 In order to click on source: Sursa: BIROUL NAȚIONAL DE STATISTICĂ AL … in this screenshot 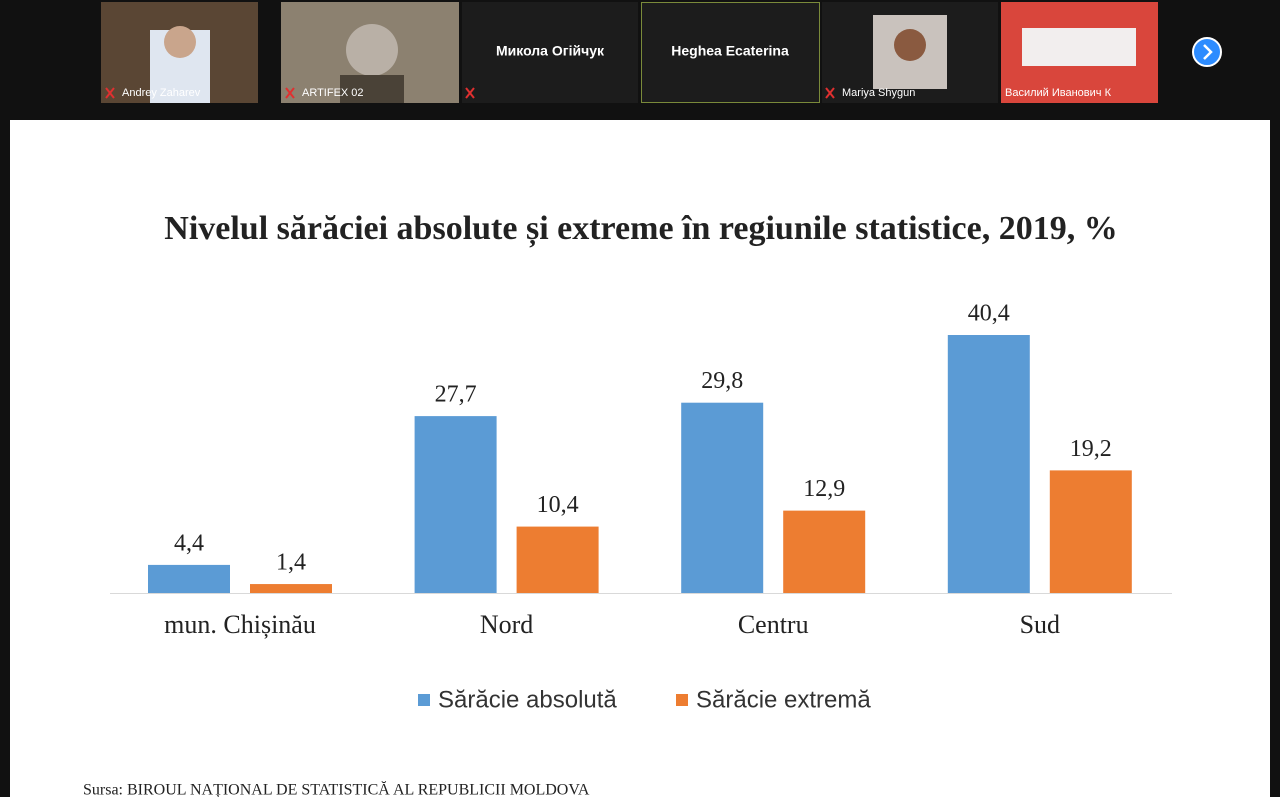, I will do `click(336, 788)`.